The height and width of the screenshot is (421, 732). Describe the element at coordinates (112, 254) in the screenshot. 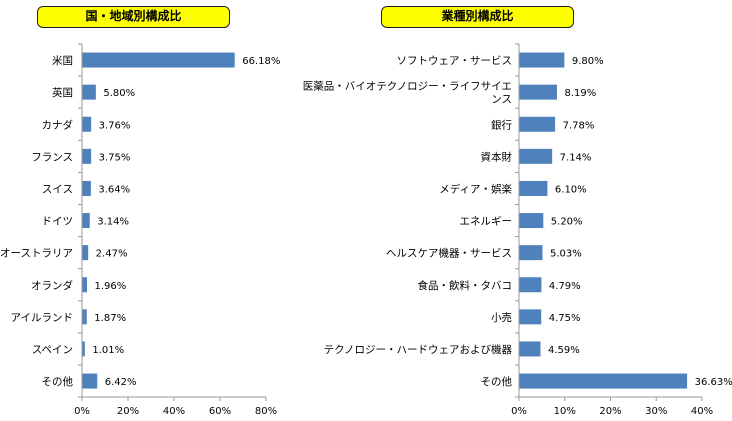

I see `region-value-label: 2.47%` at that location.